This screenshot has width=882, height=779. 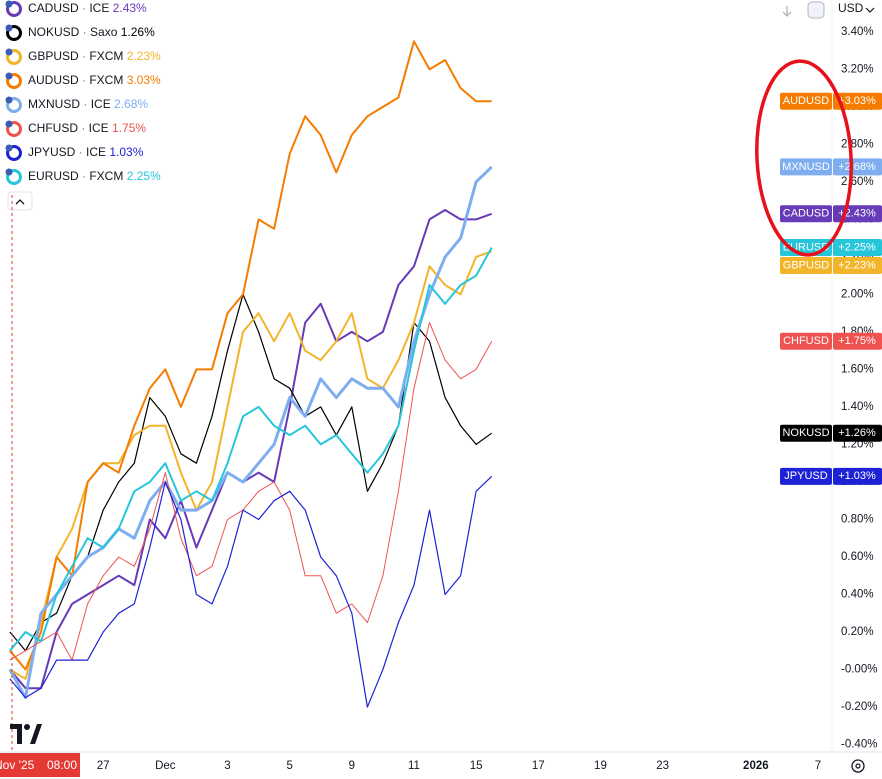 I want to click on x-tick-label: 9, so click(x=352, y=766).